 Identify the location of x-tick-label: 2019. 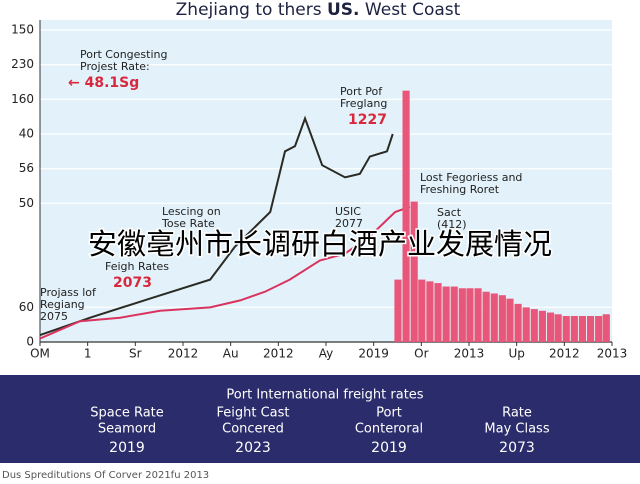
(373, 354).